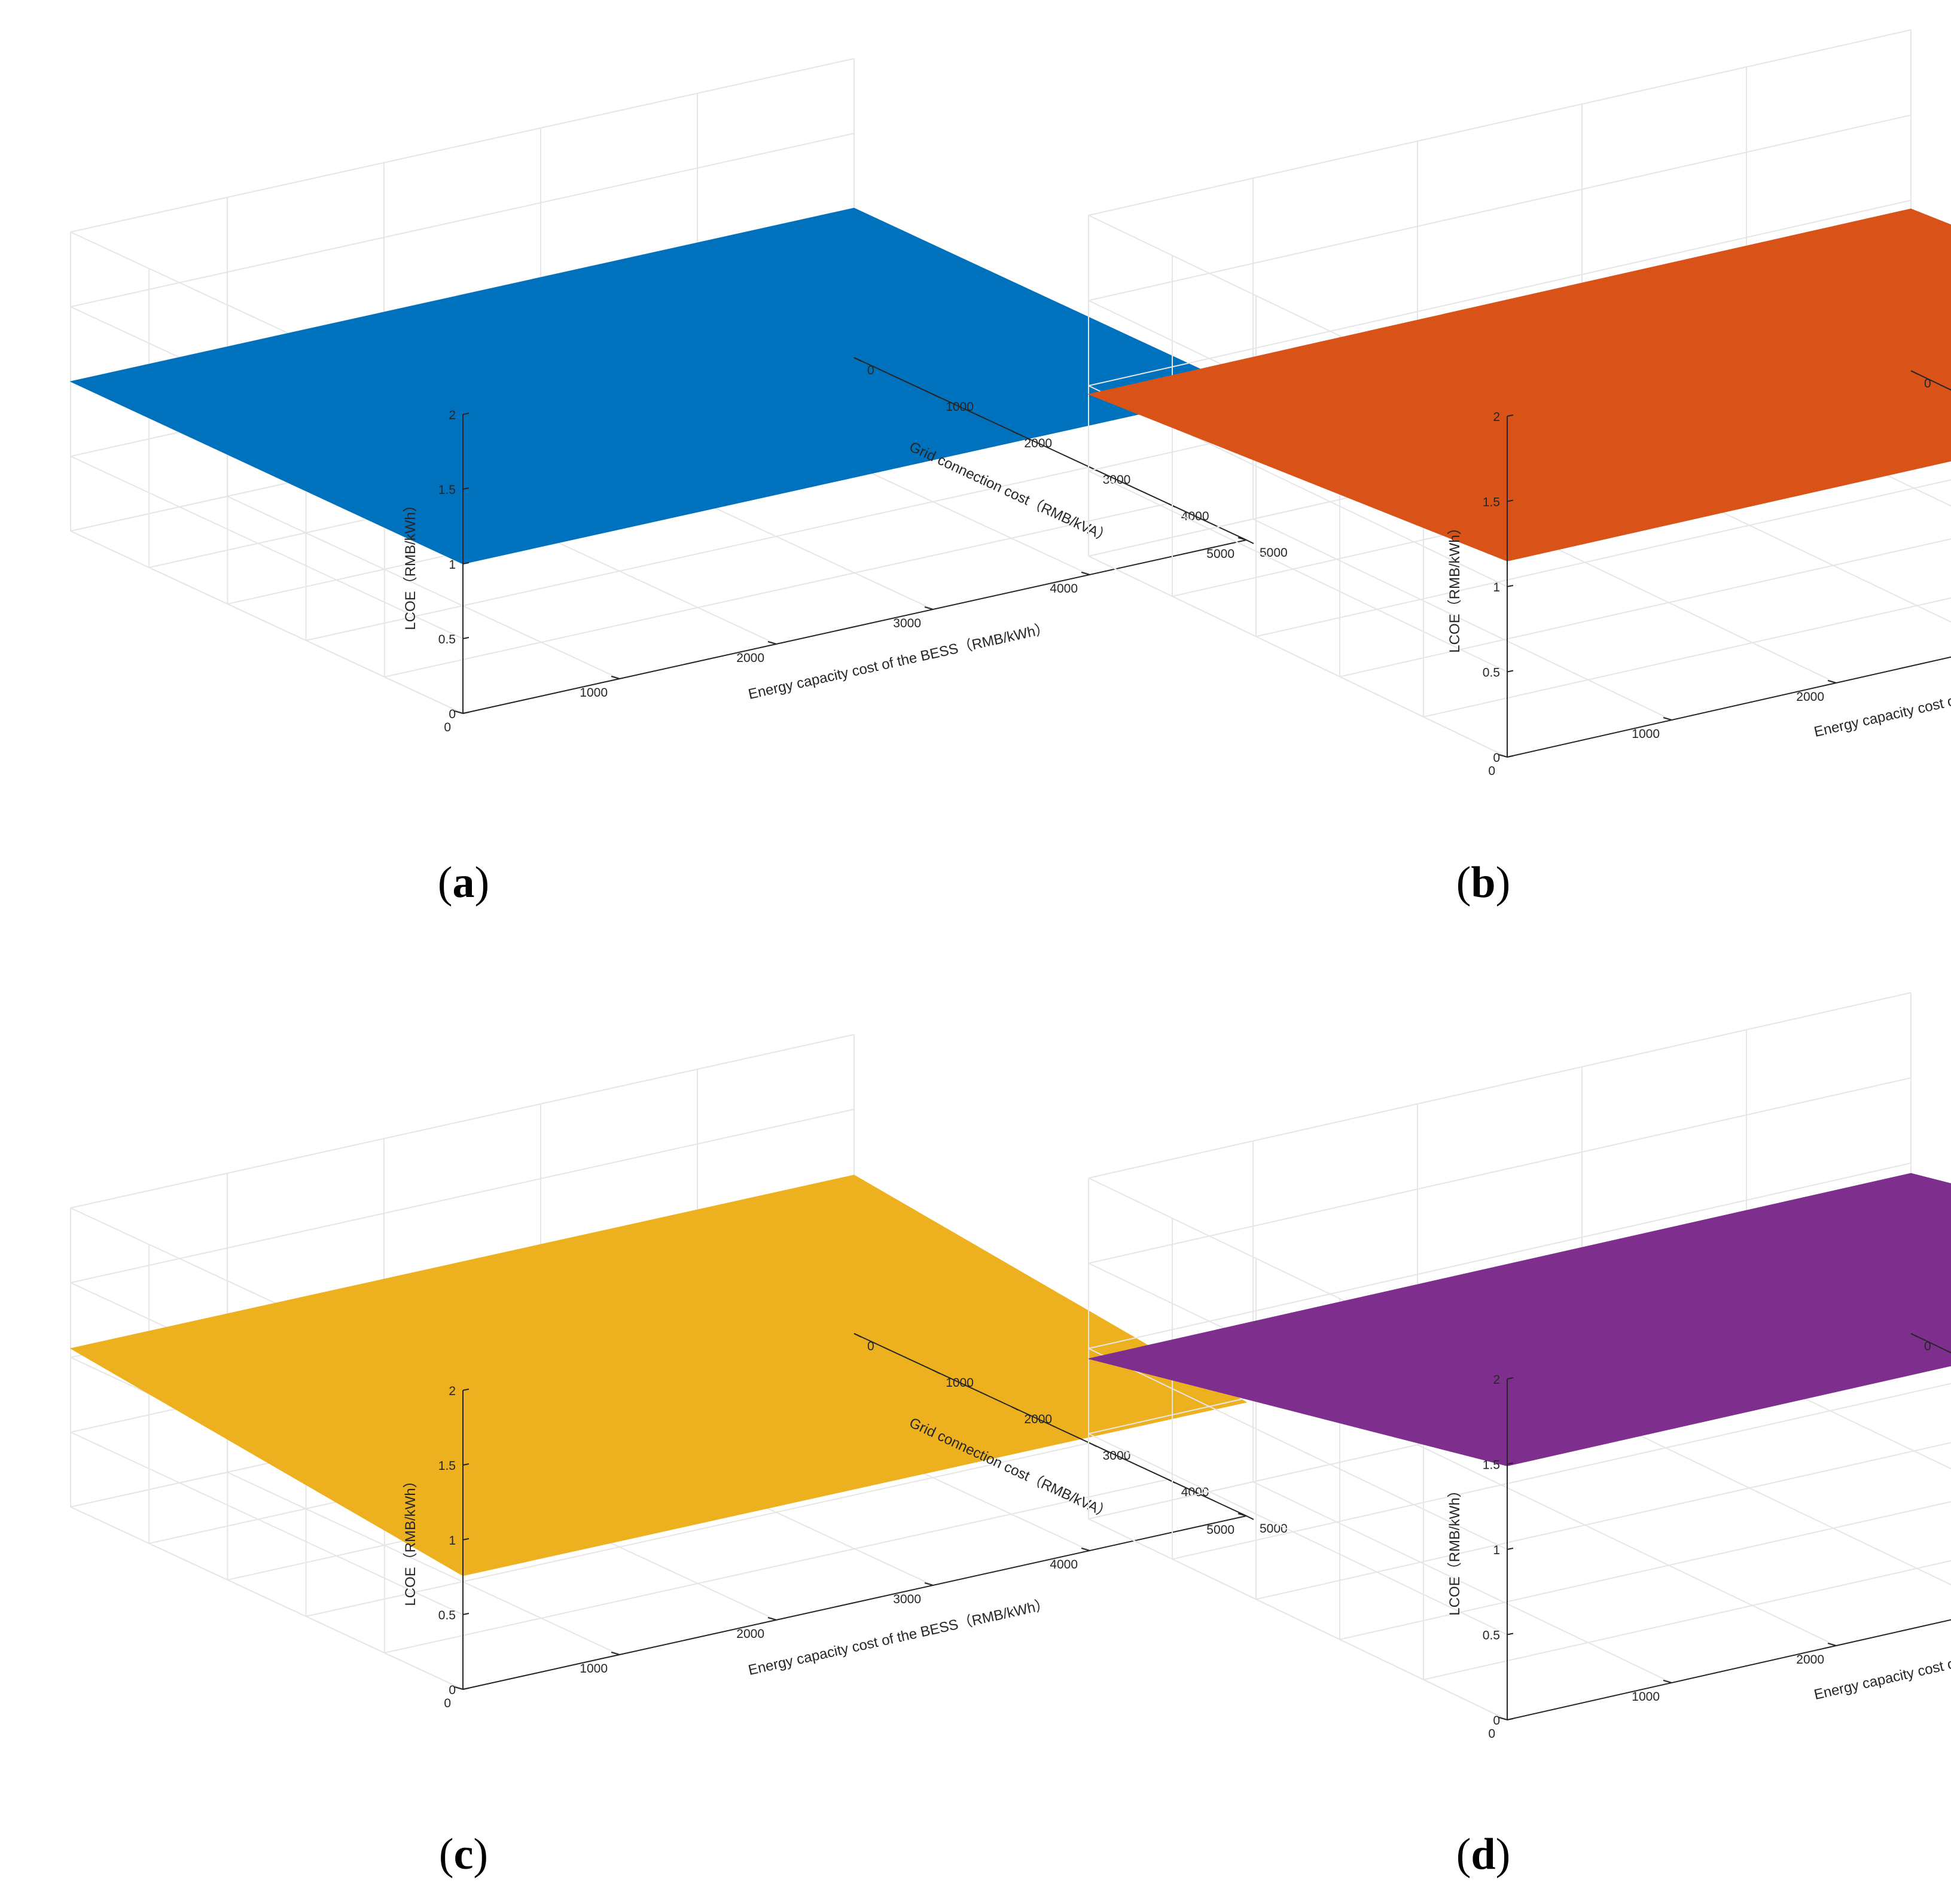 The height and width of the screenshot is (1904, 1951). What do you see at coordinates (1274, 553) in the screenshot?
I see `y-tick-label: 5000` at bounding box center [1274, 553].